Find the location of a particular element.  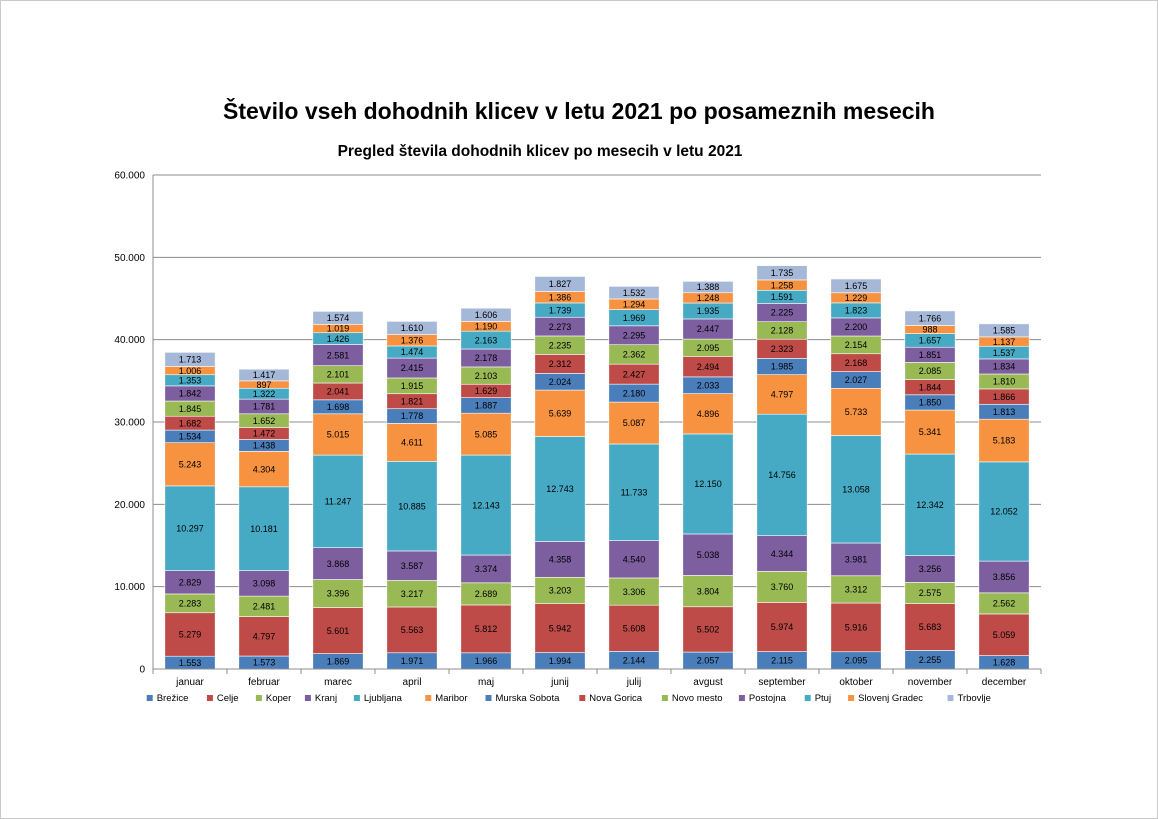

data-label: 2.575 is located at coordinates (930, 593).